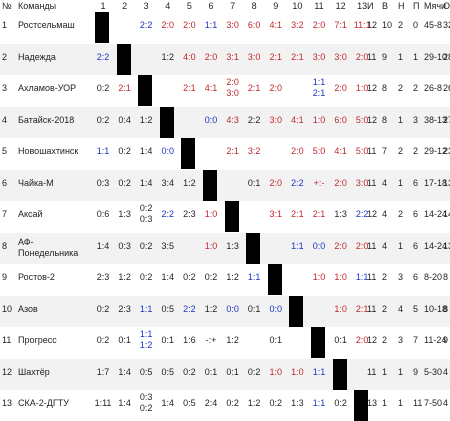 This screenshot has width=450, height=421. Describe the element at coordinates (233, 248) in the screenshot. I see `result-cell: 1:3` at that location.